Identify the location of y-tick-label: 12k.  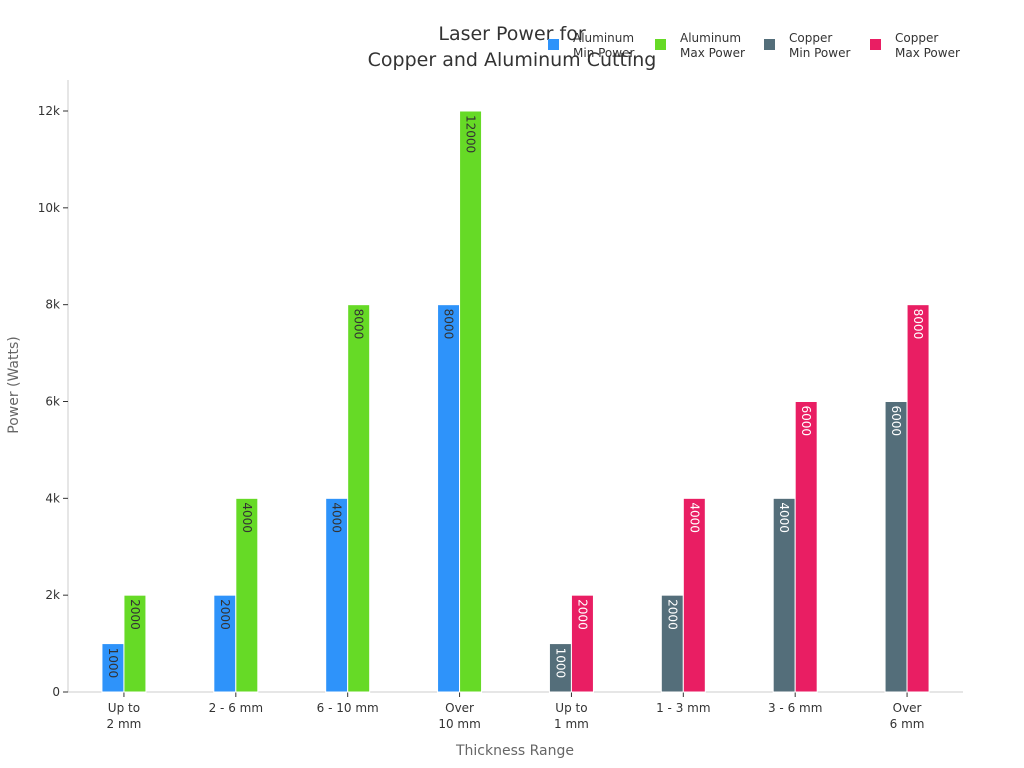
(49, 111).